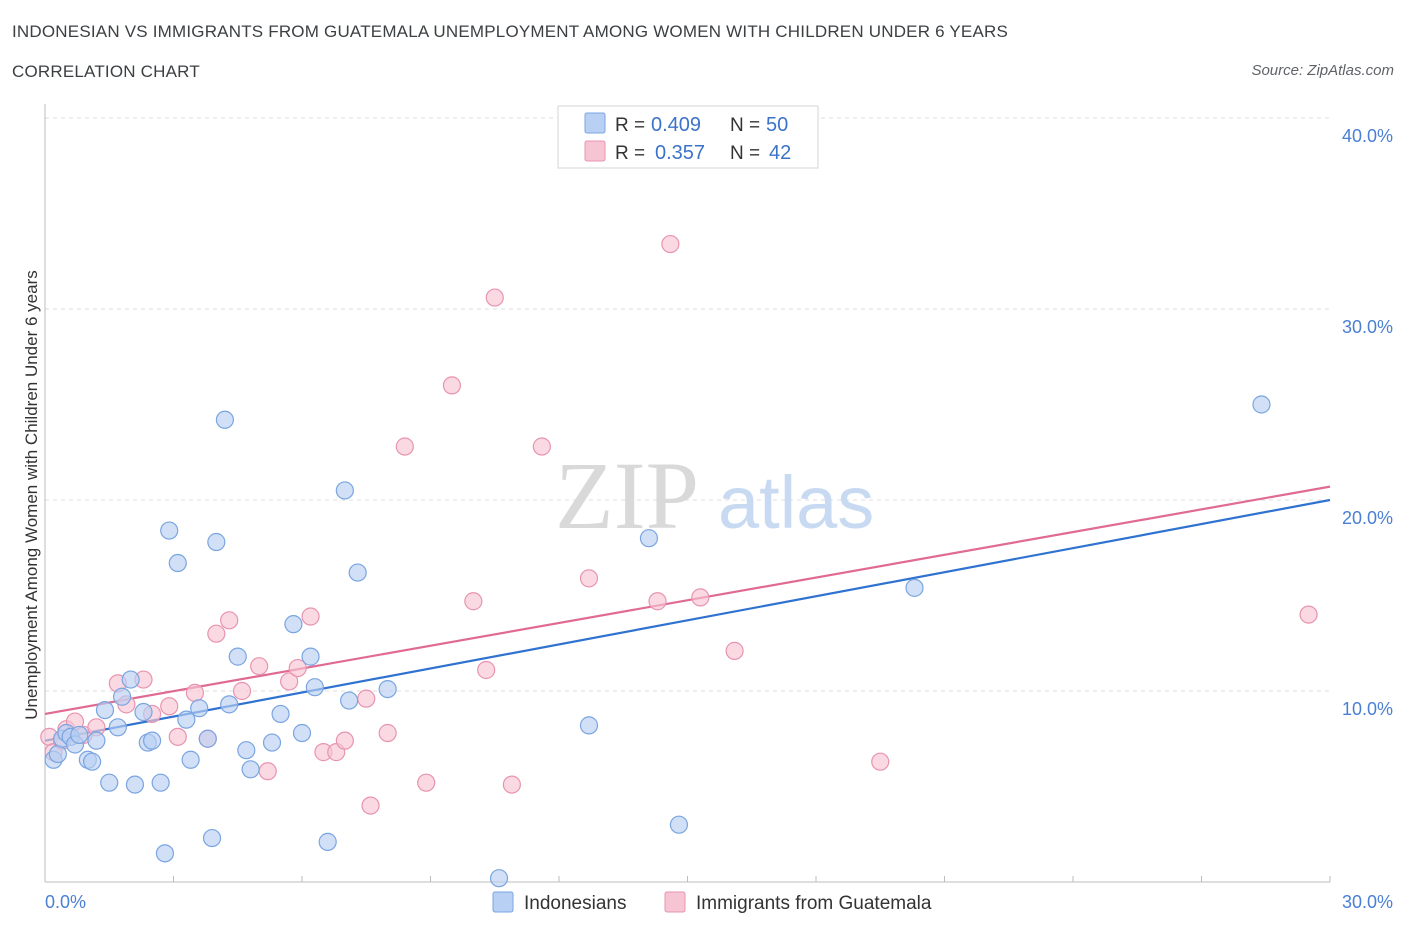  I want to click on legend-swatch-guatemala, so click(675, 902).